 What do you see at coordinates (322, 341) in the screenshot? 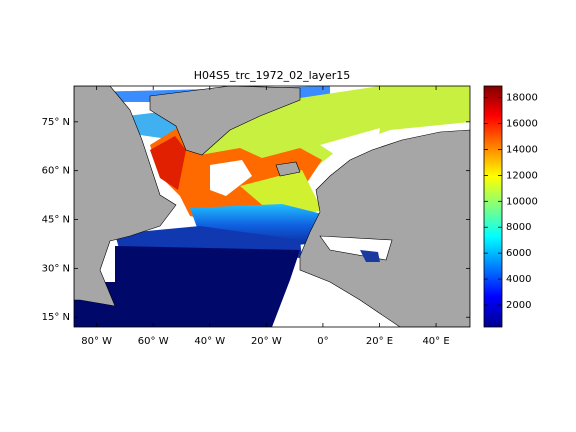
I see `x-tick-label: 0°` at bounding box center [322, 341].